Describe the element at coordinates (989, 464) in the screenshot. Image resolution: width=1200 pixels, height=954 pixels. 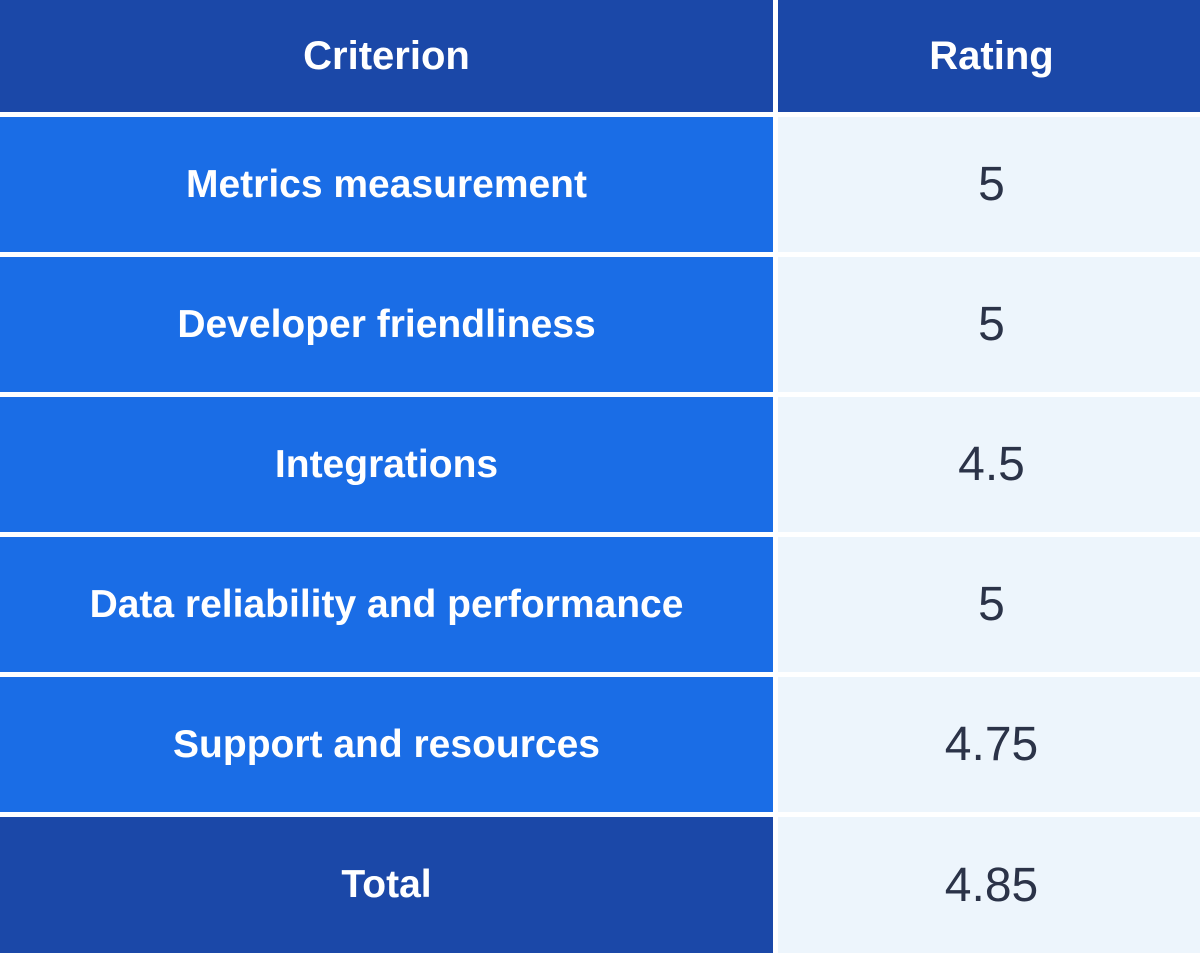
I see `rating-integrations: 4.5` at that location.